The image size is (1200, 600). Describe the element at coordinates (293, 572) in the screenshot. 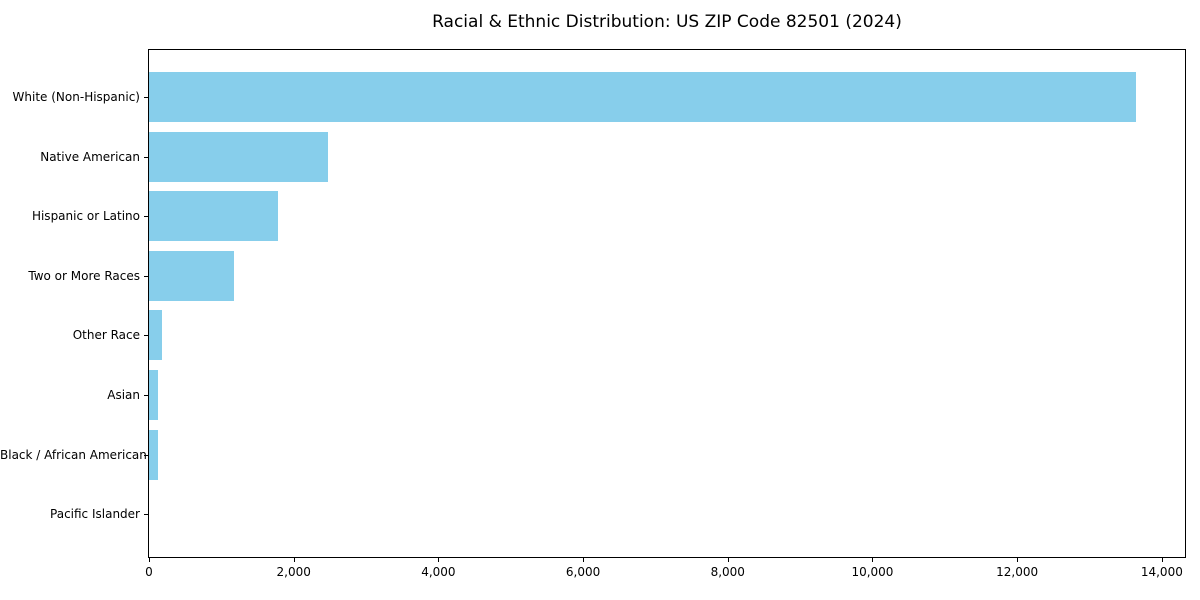

I see `x-tick-label: 2,000` at that location.